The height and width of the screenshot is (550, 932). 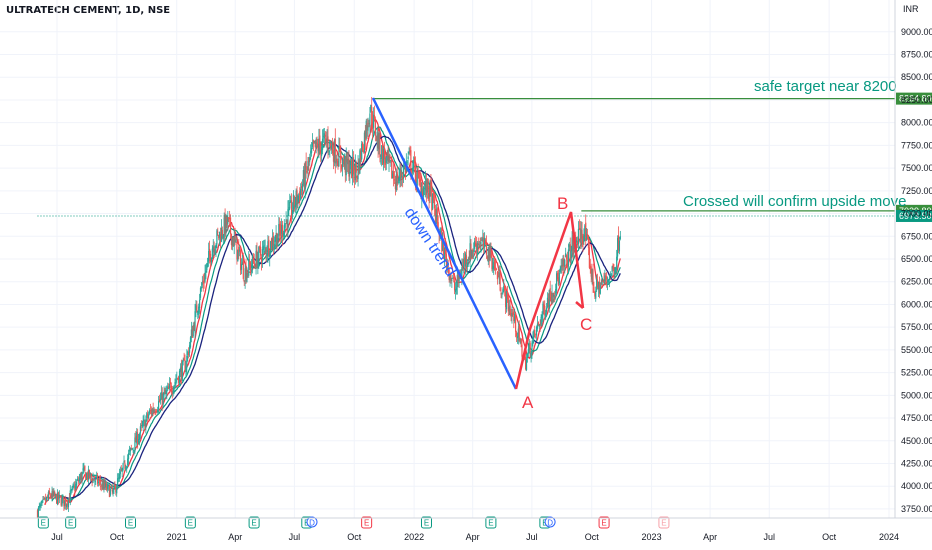 What do you see at coordinates (550, 522) in the screenshot?
I see `event-marker-dividend: D` at bounding box center [550, 522].